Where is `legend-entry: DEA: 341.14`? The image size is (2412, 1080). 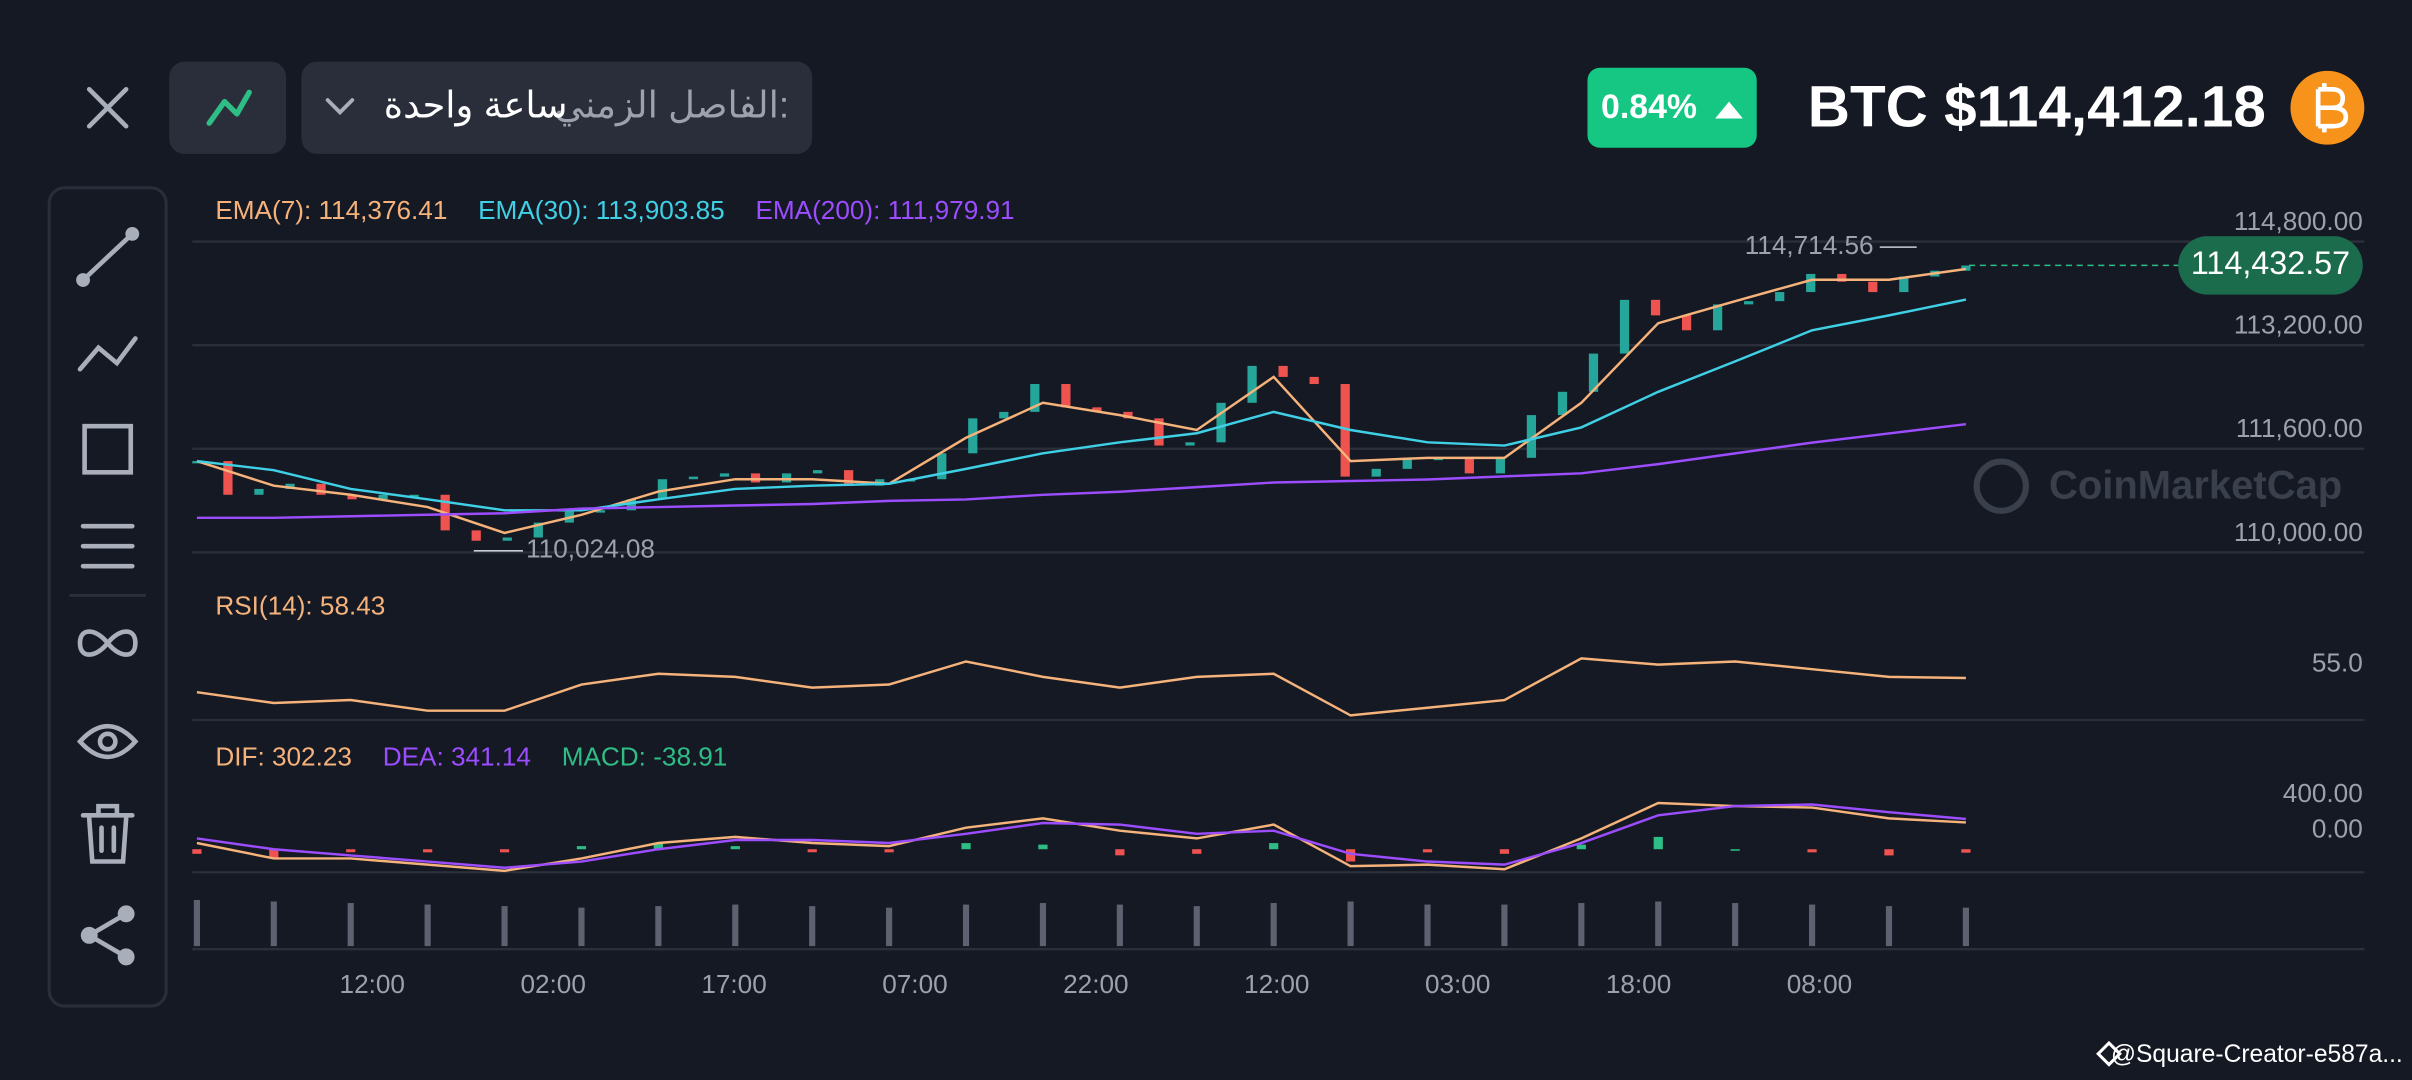
legend-entry: DEA: 341.14 is located at coordinates (457, 756).